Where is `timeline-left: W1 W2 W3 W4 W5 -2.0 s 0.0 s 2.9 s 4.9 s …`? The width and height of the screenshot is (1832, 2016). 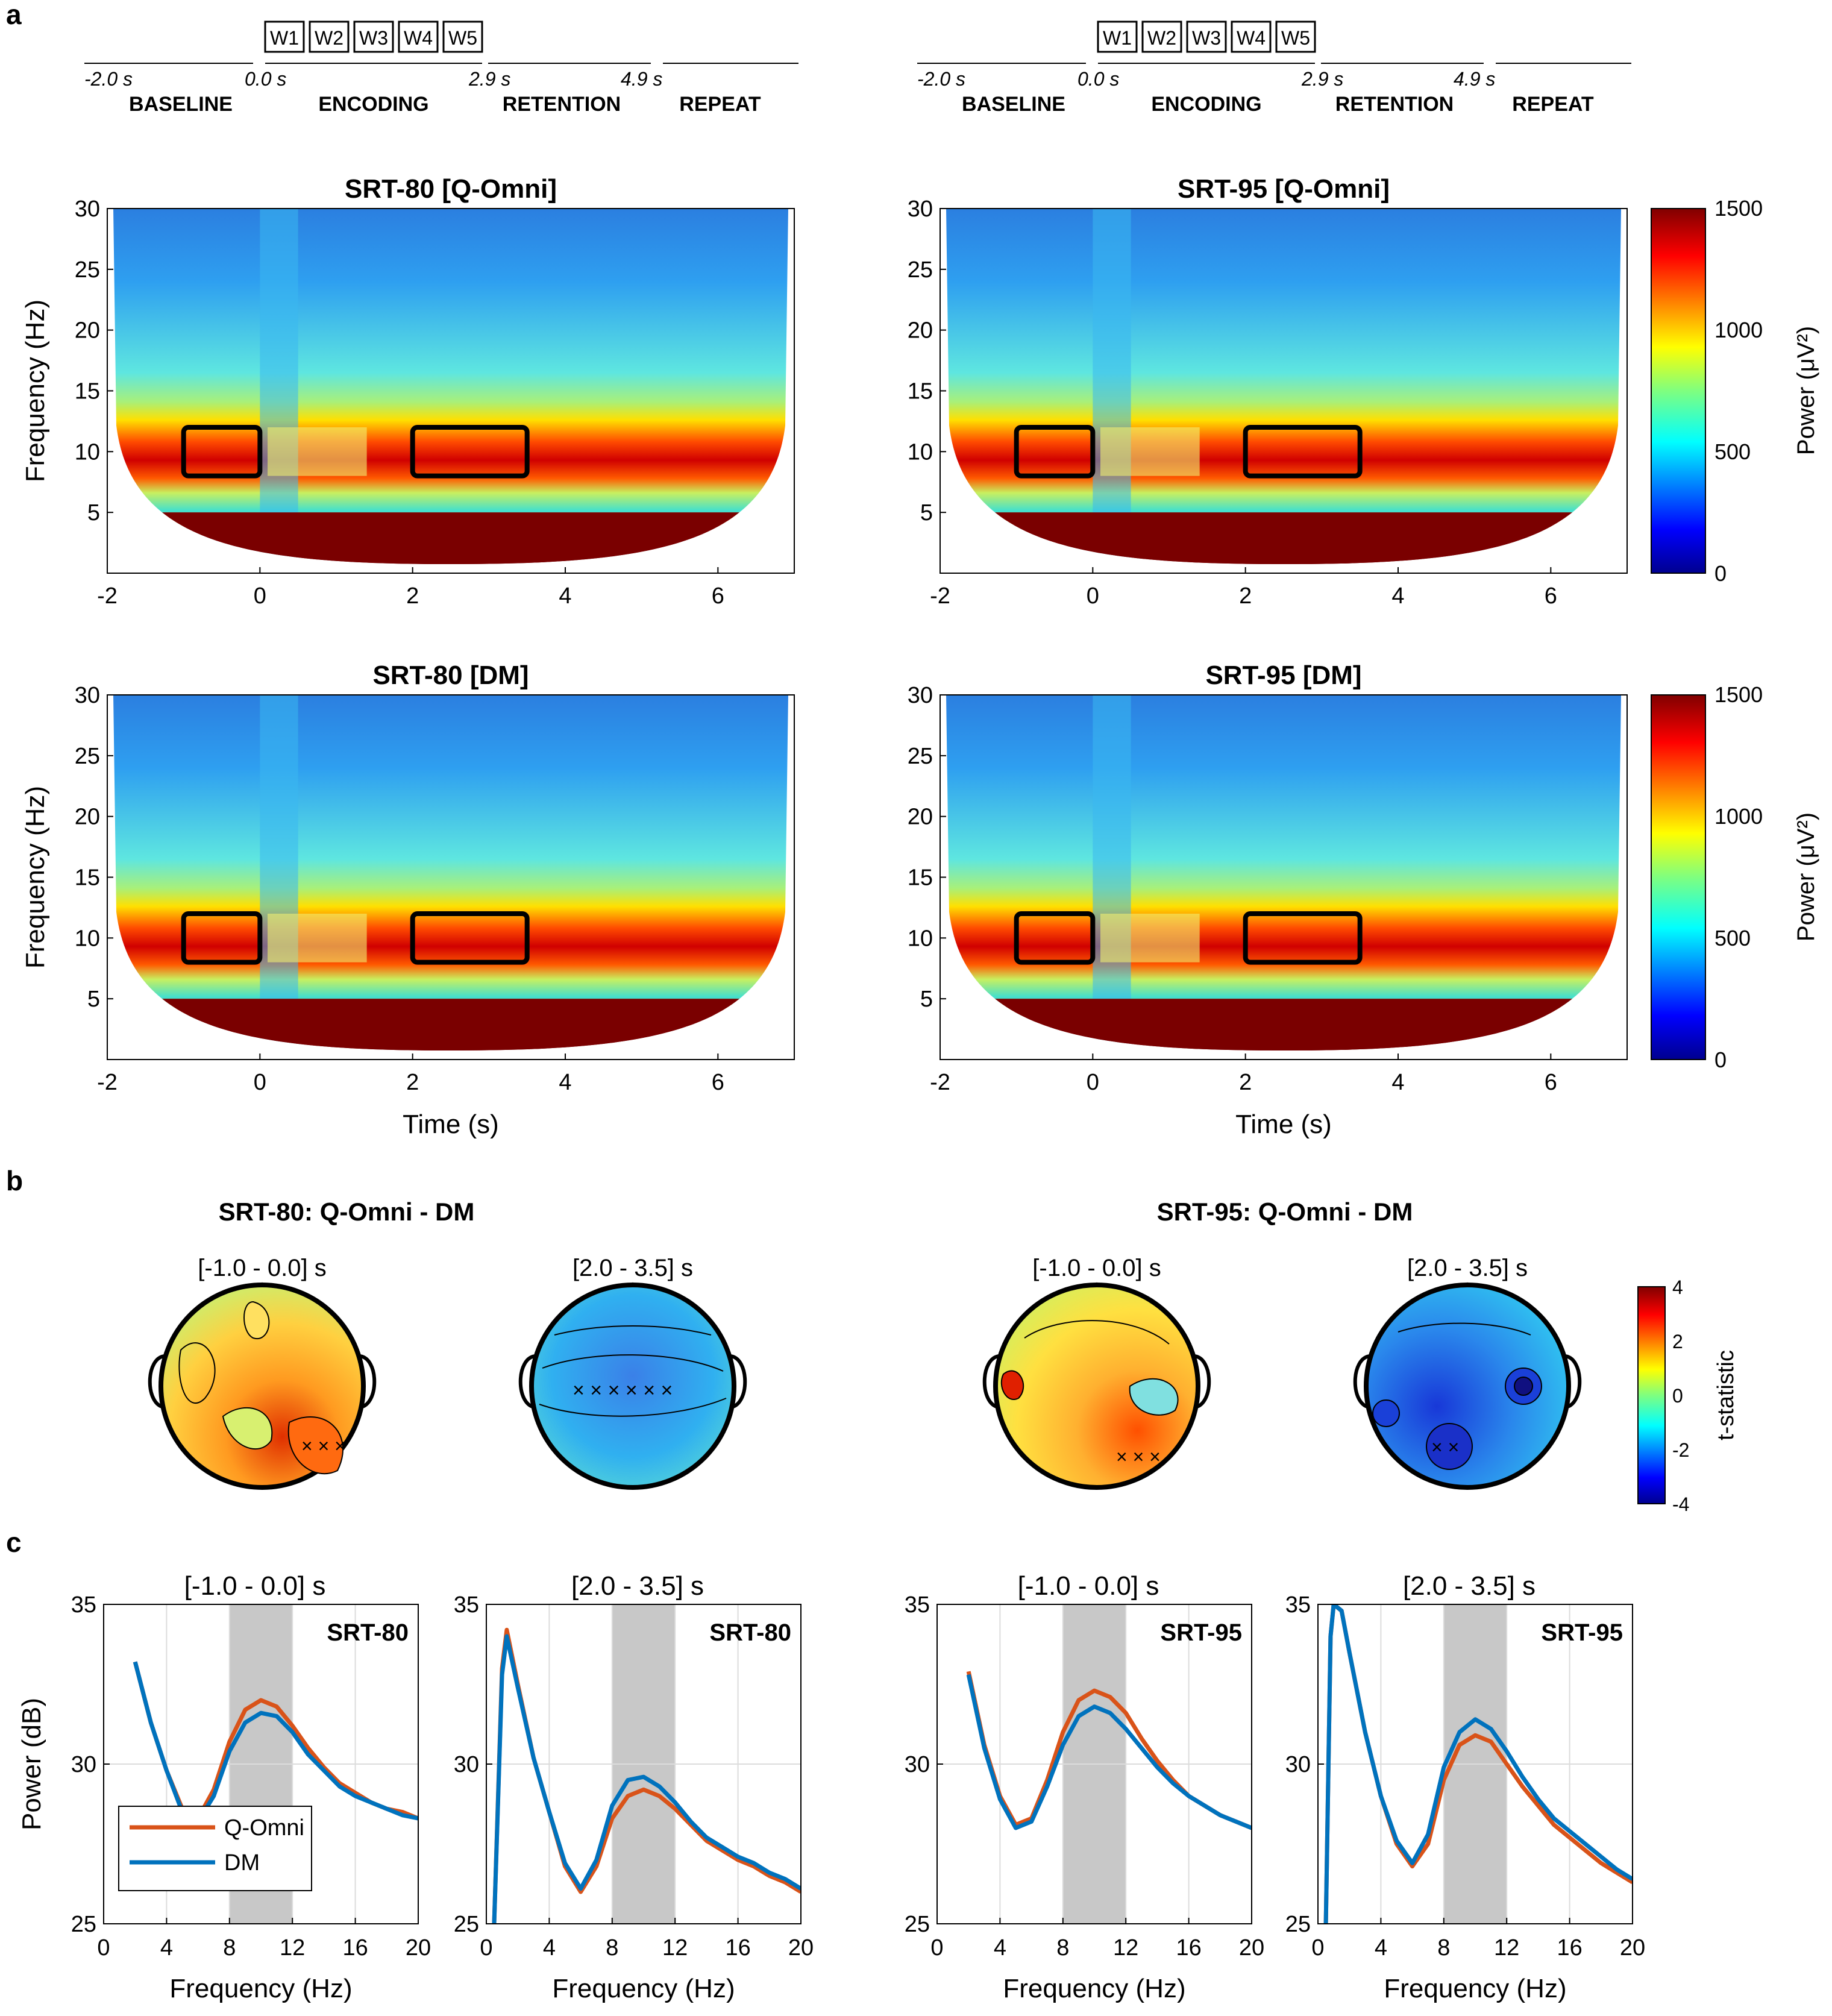 timeline-left: W1 W2 W3 W4 W5 -2.0 s 0.0 s 2.9 s 4.9 s … is located at coordinates (441, 68).